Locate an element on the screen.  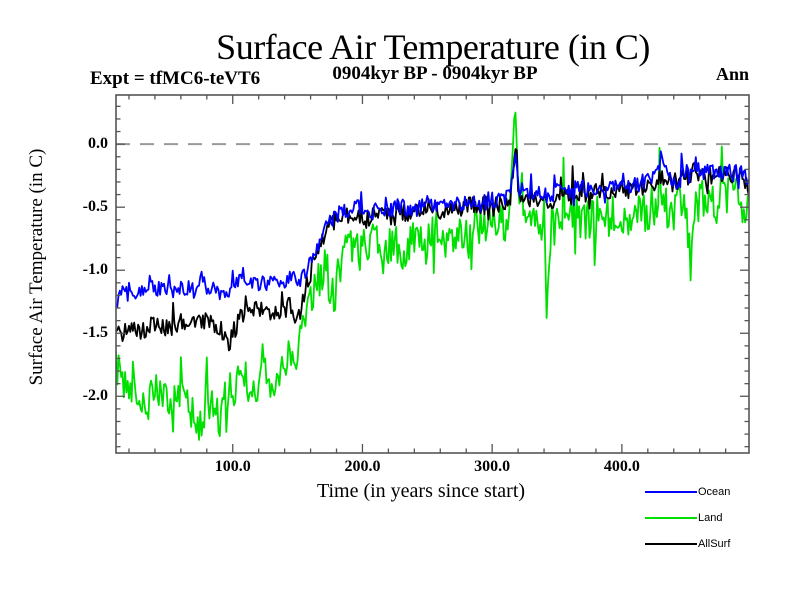
x-tick-label-200: 200.0 is located at coordinates (362, 466).